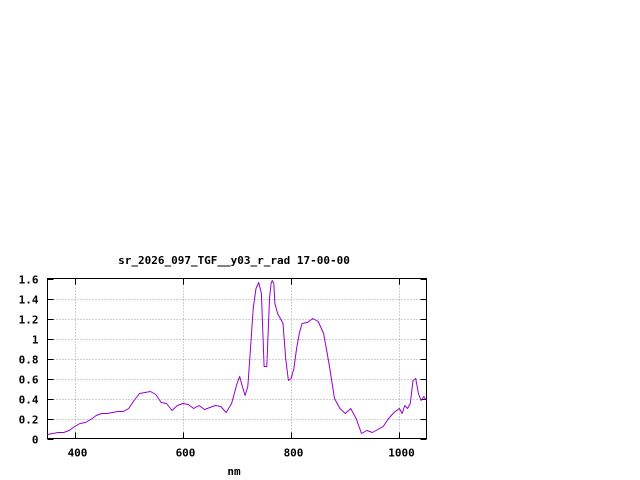  What do you see at coordinates (29, 420) in the screenshot?
I see `y-tick-label: 0.2` at bounding box center [29, 420].